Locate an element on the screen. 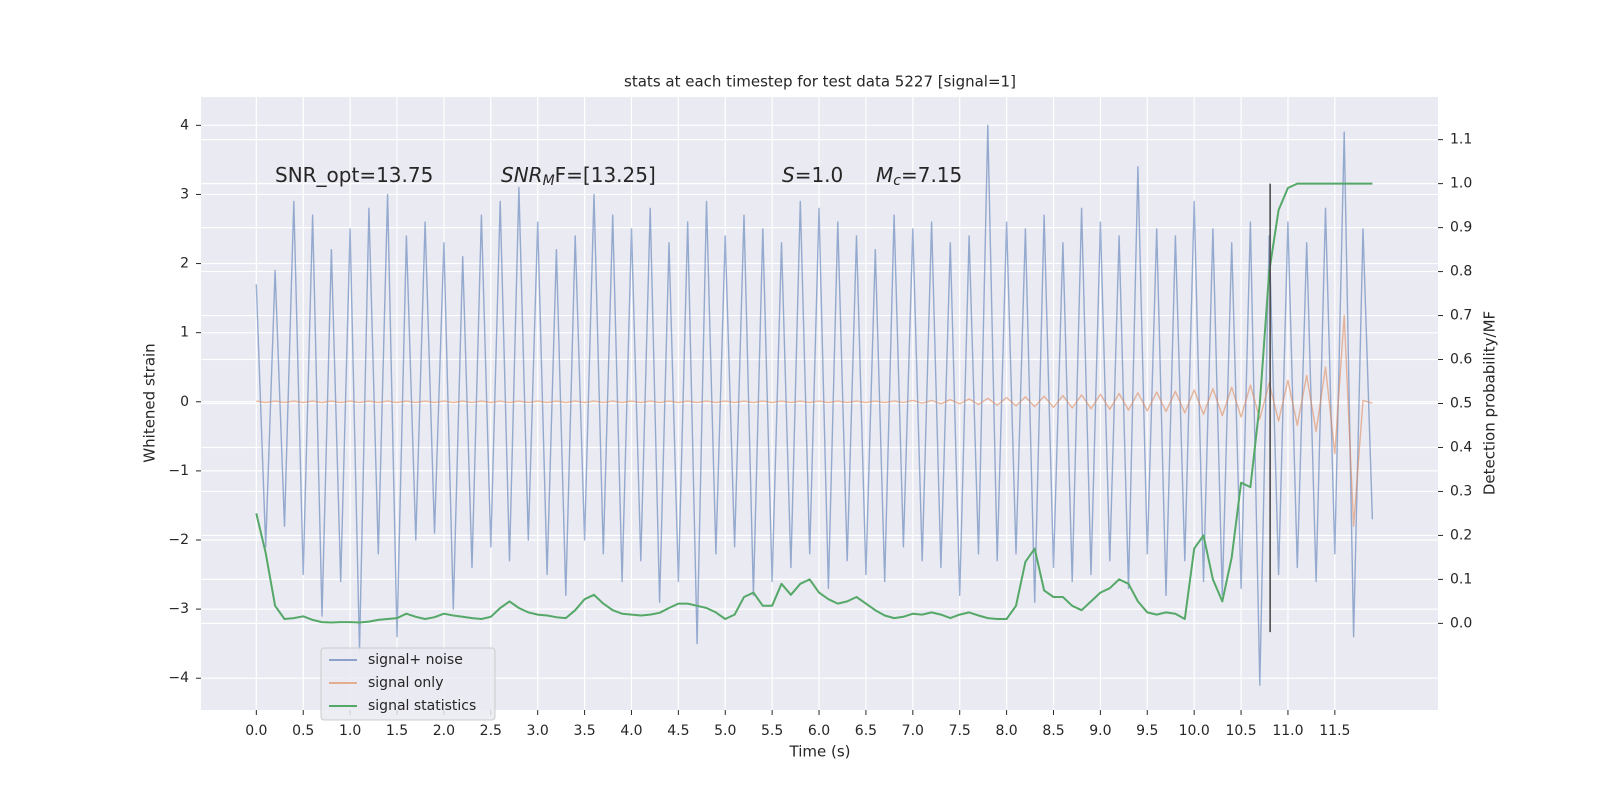  y-tick-label: 1 is located at coordinates (184, 333).